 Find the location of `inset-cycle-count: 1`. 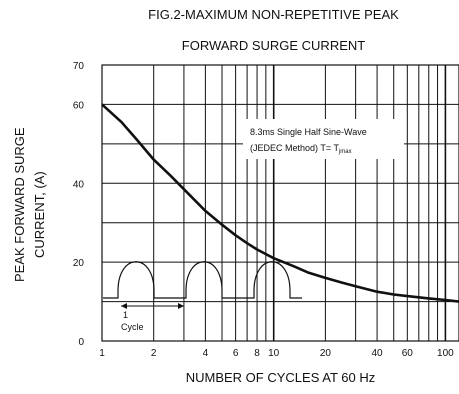

inset-cycle-count: 1 is located at coordinates (125, 315).